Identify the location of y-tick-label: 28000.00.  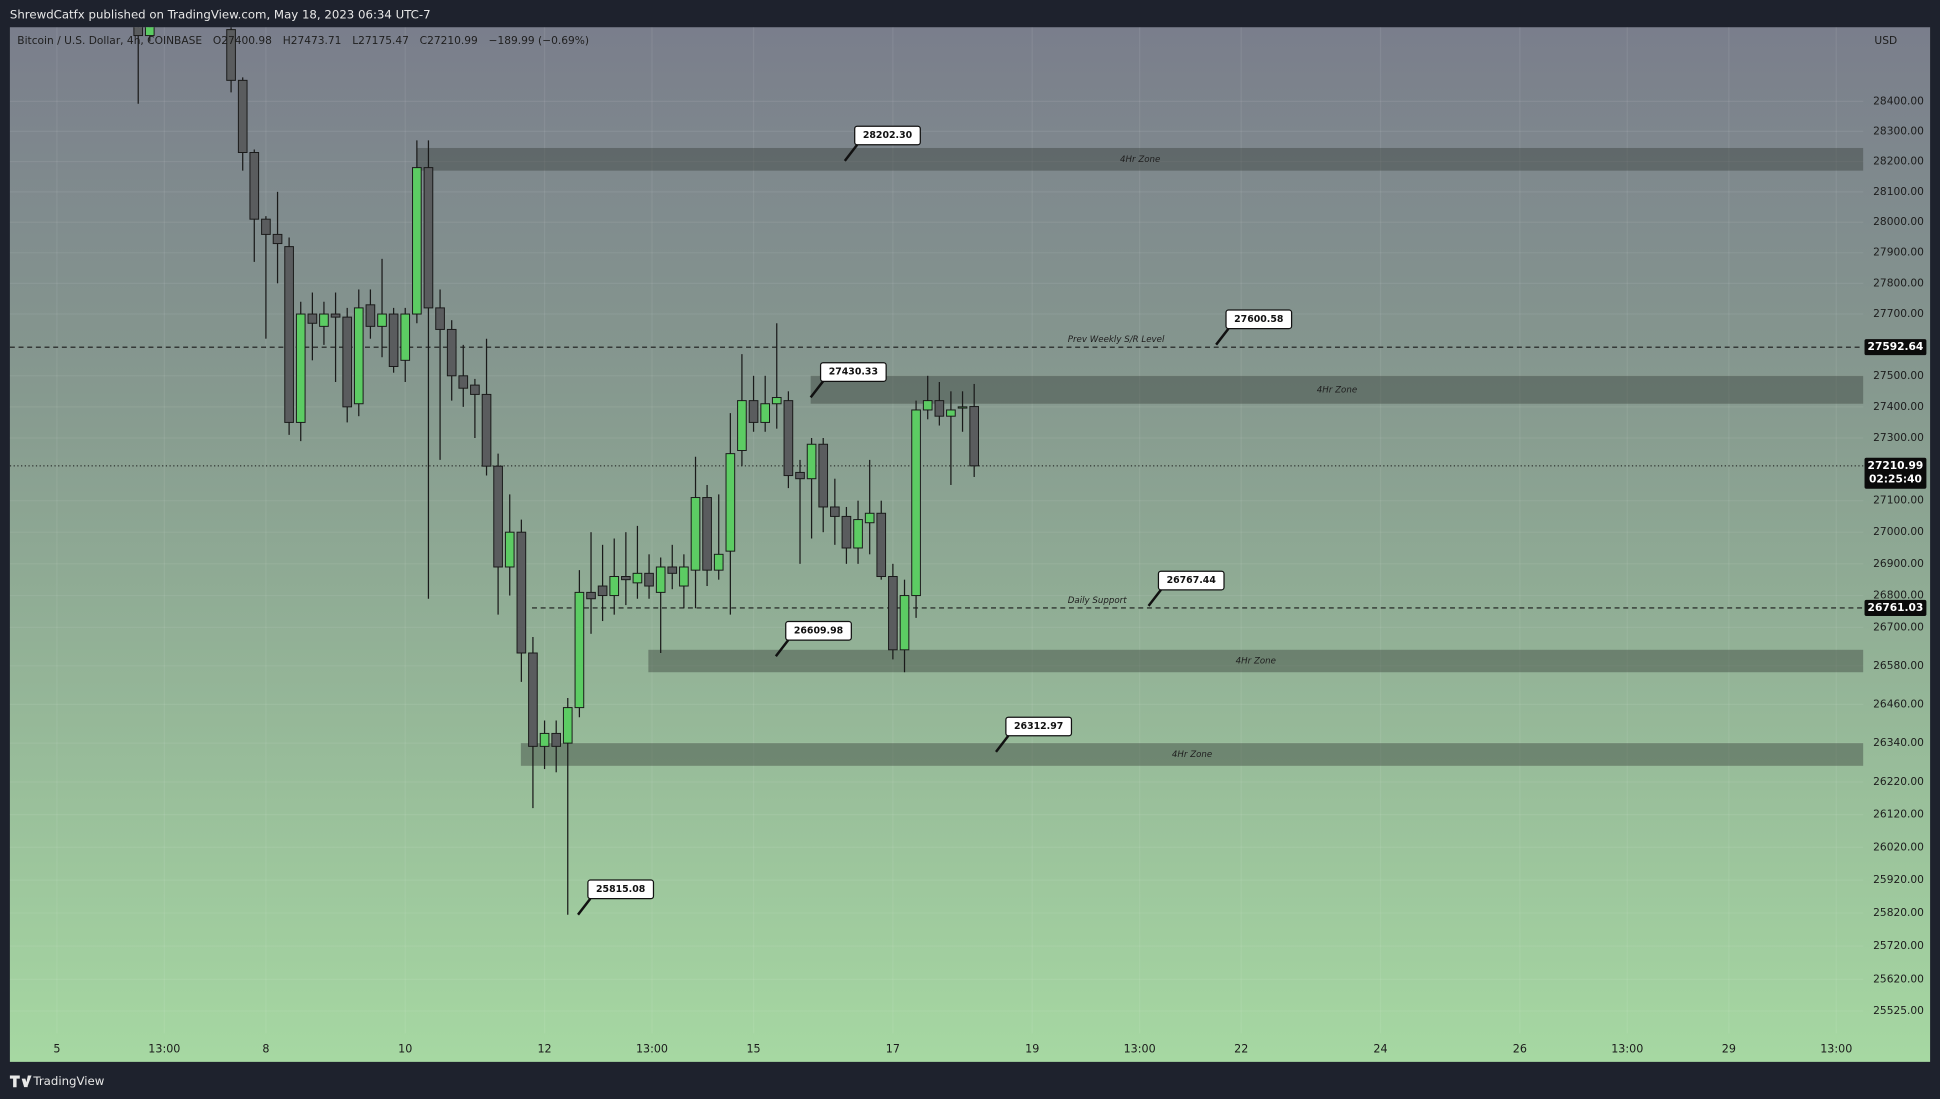
(1898, 221).